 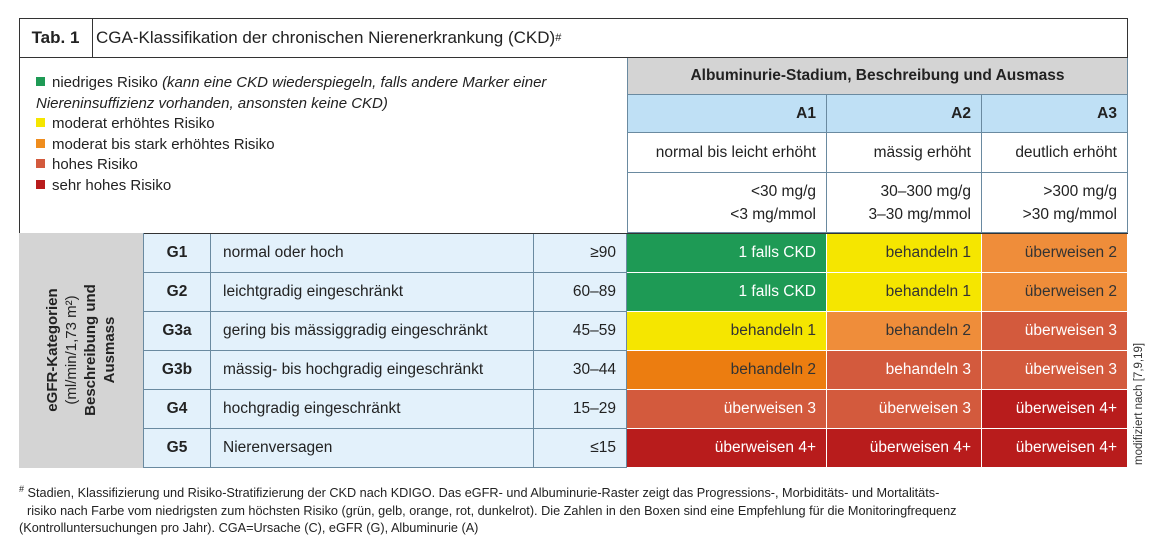 What do you see at coordinates (112, 185) in the screenshot?
I see `legend-label: sehr hohes Risiko` at bounding box center [112, 185].